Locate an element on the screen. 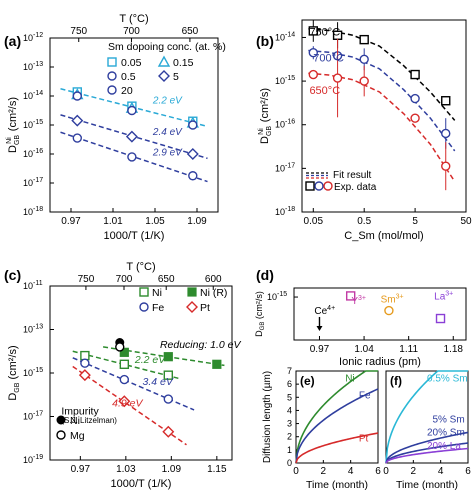 Image resolution: width=474 pixels, height=497 pixels. x-tick-label: 5 is located at coordinates (415, 221).